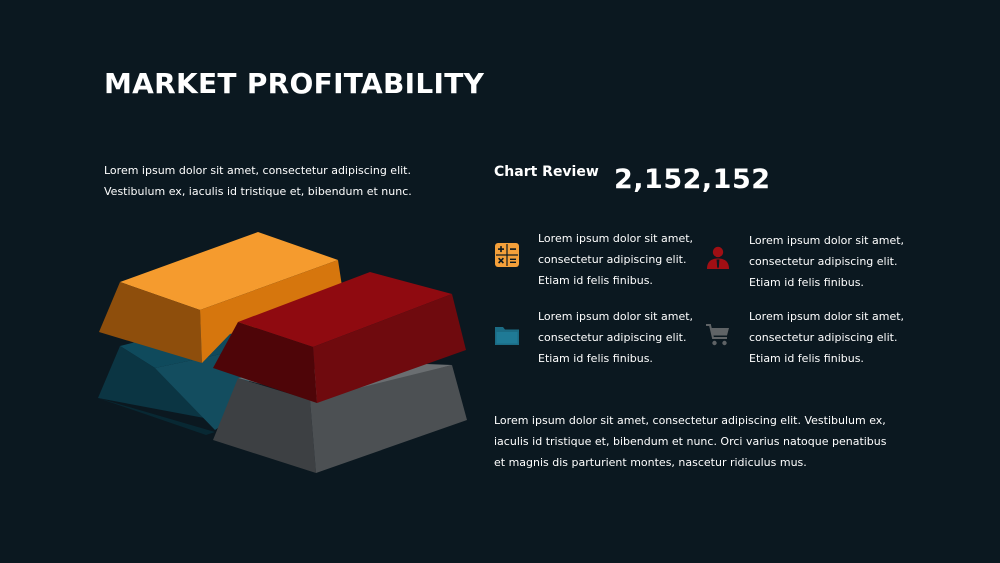 This screenshot has width=1000, height=563. Describe the element at coordinates (718, 257) in the screenshot. I see `user-icon` at that location.